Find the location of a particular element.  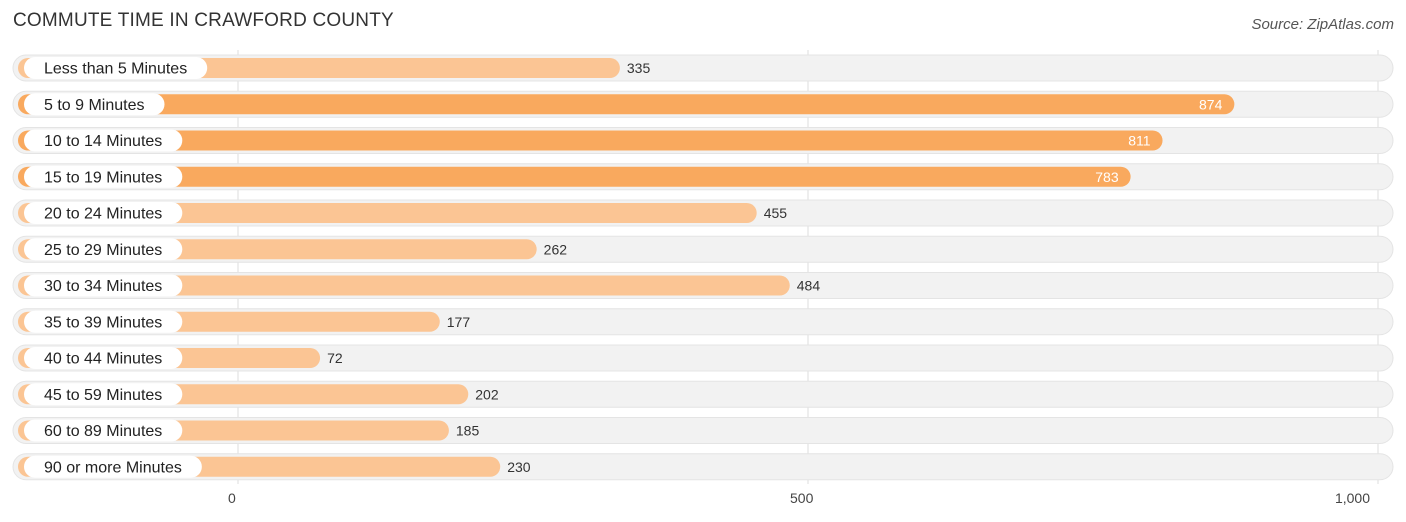

value-label: 177 is located at coordinates (459, 322).